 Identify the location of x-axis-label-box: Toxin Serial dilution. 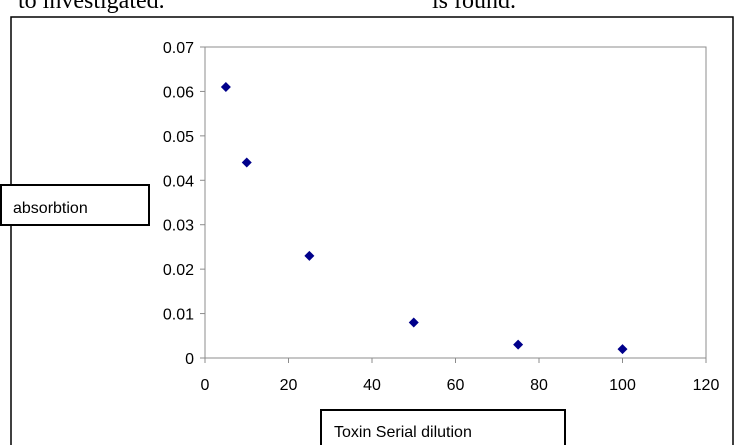
(443, 427).